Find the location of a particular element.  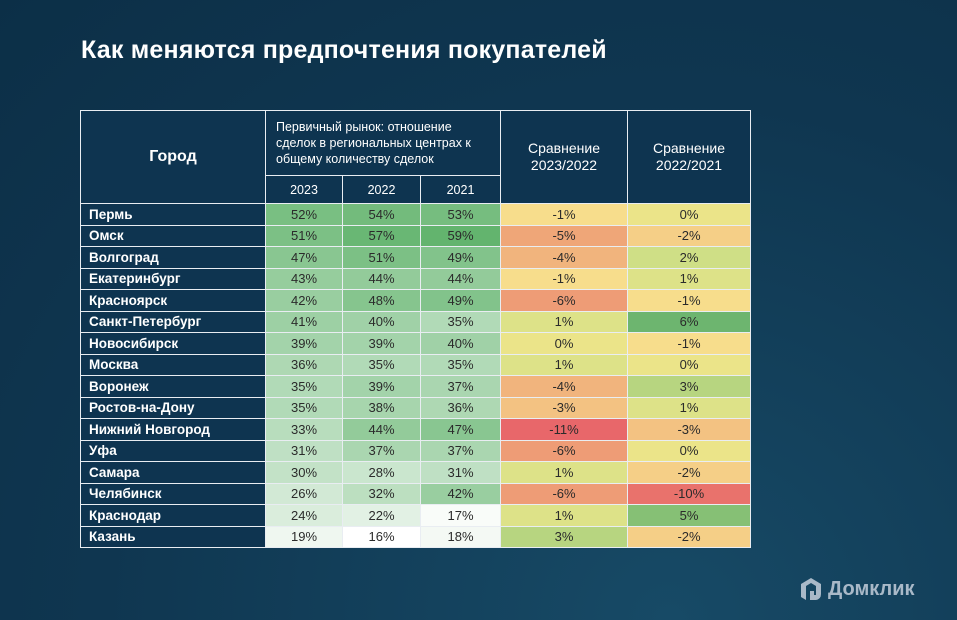

city-cell: Ростов-на-Дону is located at coordinates (173, 407).